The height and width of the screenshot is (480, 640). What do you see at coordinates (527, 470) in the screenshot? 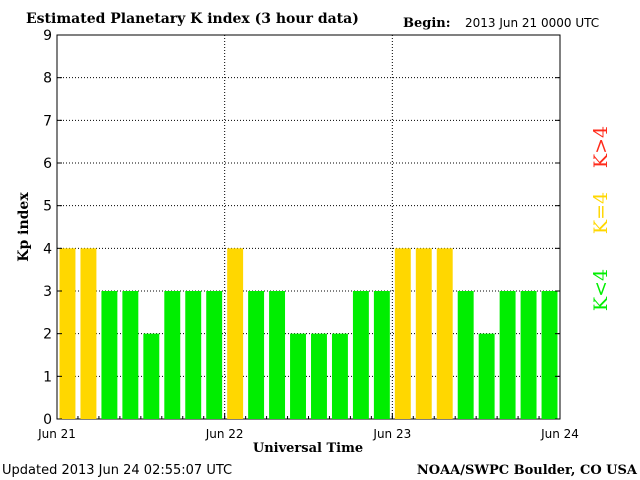
I see `source-credit: NOAA/SWPC Boulder, CO USA` at bounding box center [527, 470].